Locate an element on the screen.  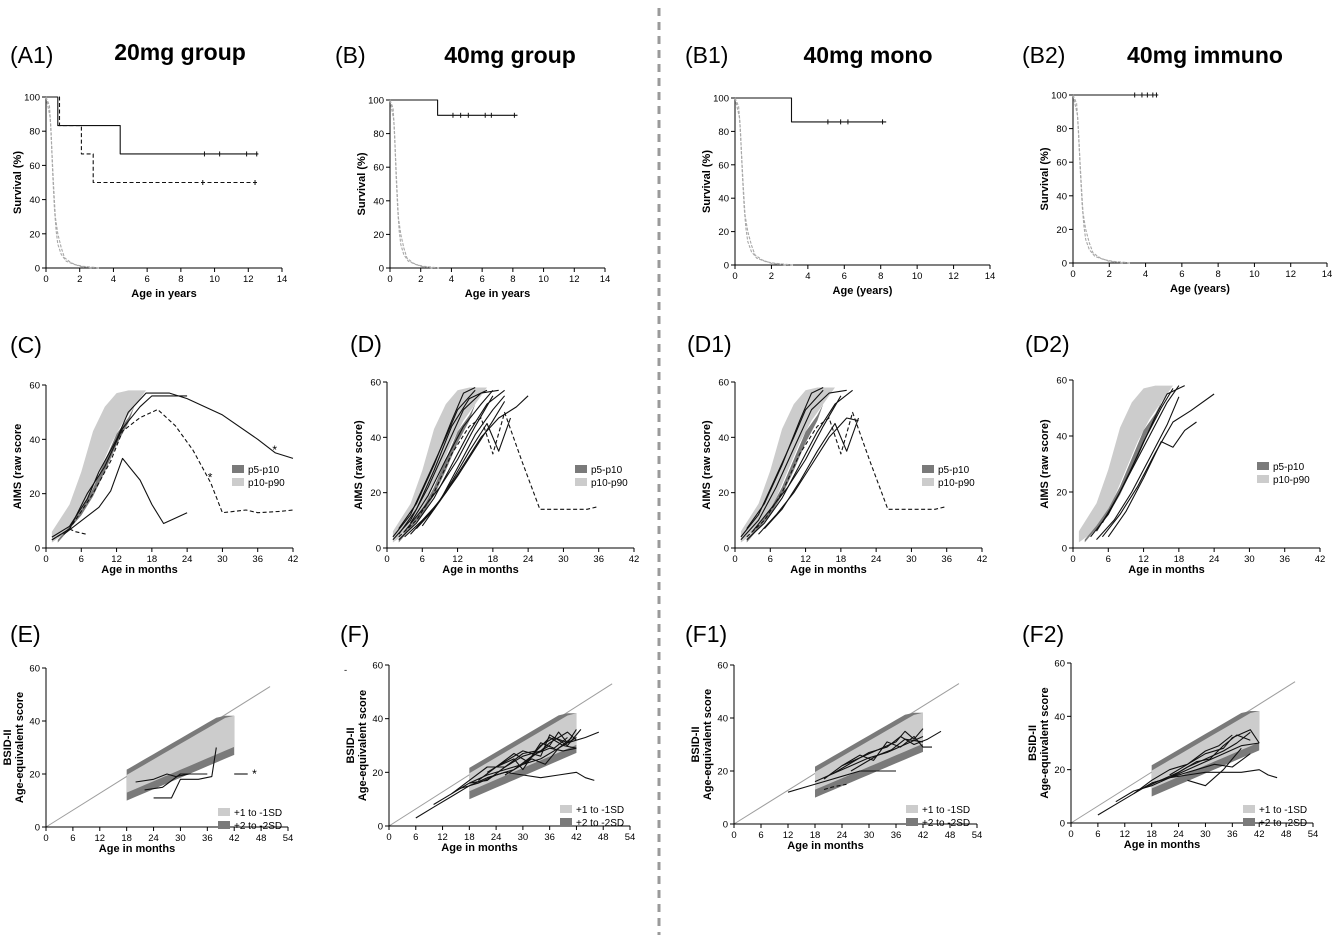
y-axis-title: AIMS (raw score) is located at coordinates (1045, 464).